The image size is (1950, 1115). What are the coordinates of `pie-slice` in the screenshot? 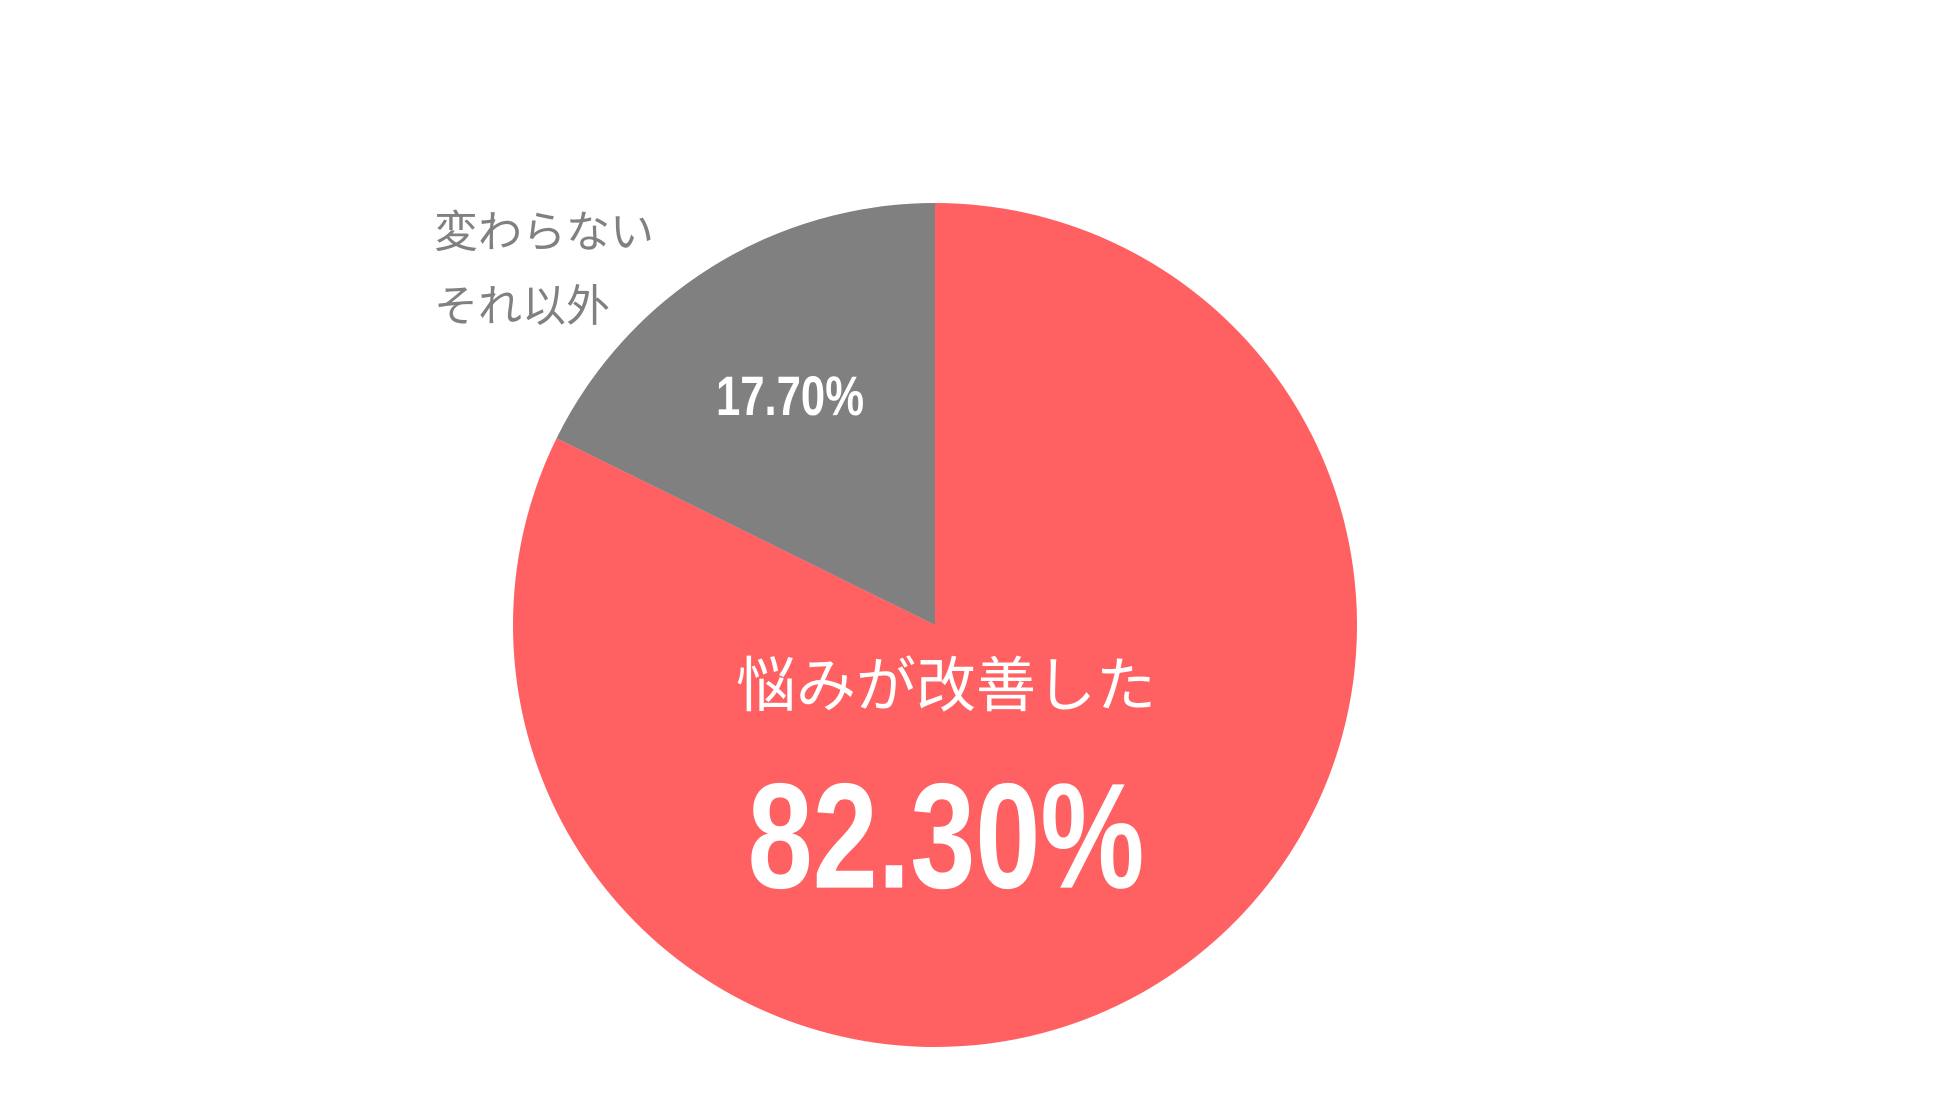 It's located at (745, 414).